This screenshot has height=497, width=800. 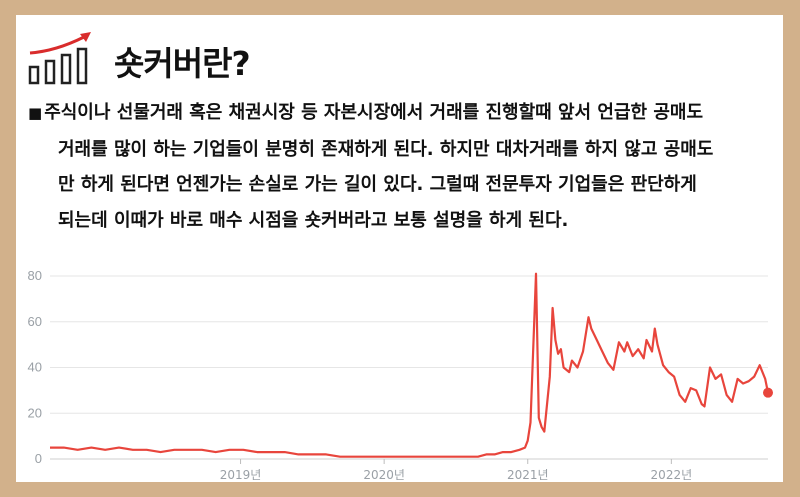 I want to click on y-tick-label: 0, so click(x=38, y=458).